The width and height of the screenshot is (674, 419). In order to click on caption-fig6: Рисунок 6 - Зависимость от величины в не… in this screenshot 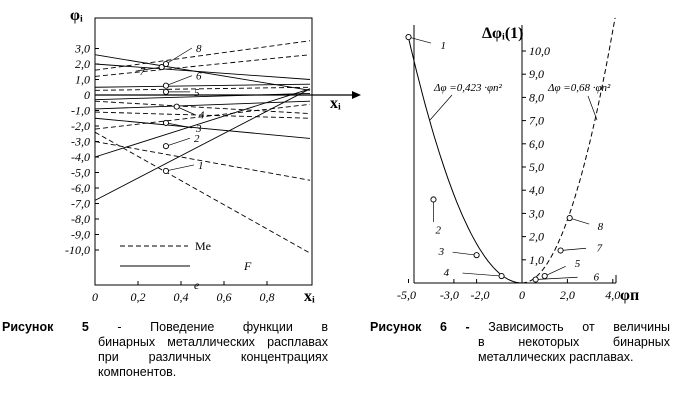, I will do `click(520, 342)`.